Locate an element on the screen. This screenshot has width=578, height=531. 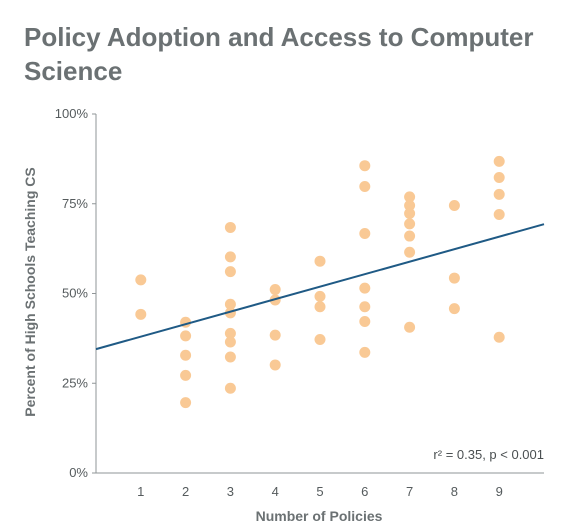
x-axis-title: Number of Policies is located at coordinates (319, 516).